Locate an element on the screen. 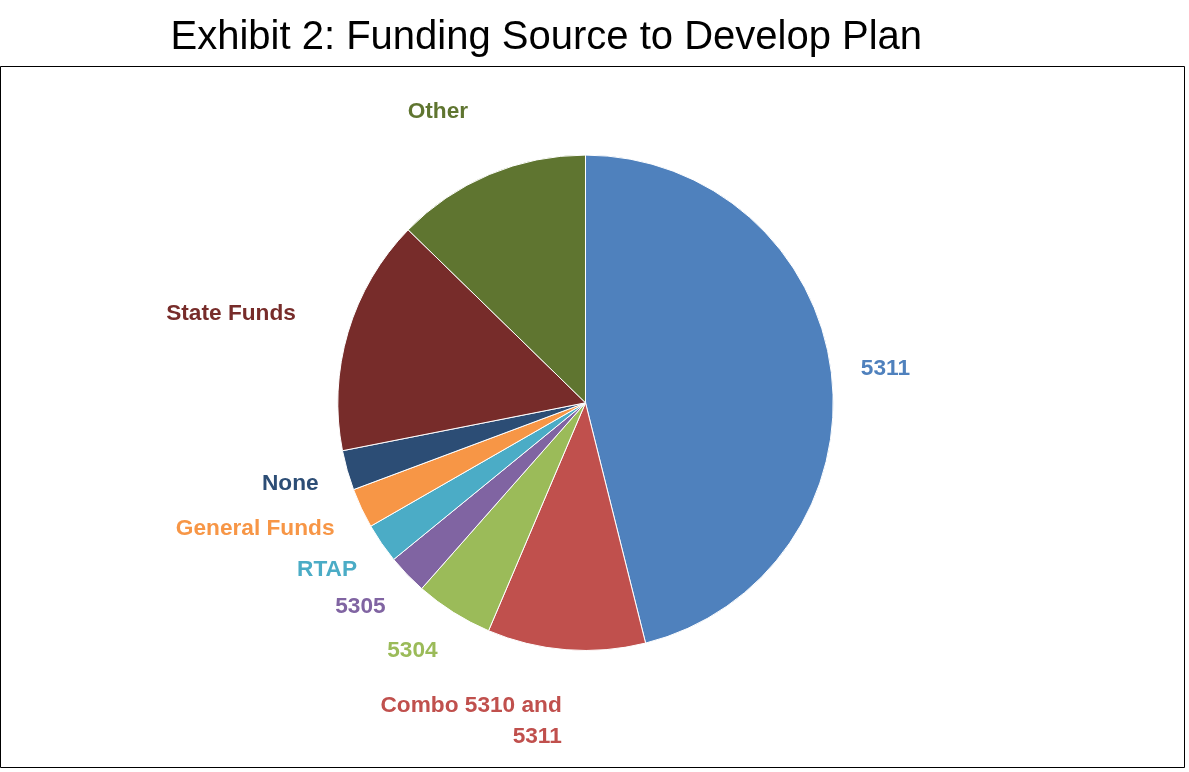 The width and height of the screenshot is (1189, 772). slice-label: State Funds is located at coordinates (231, 312).